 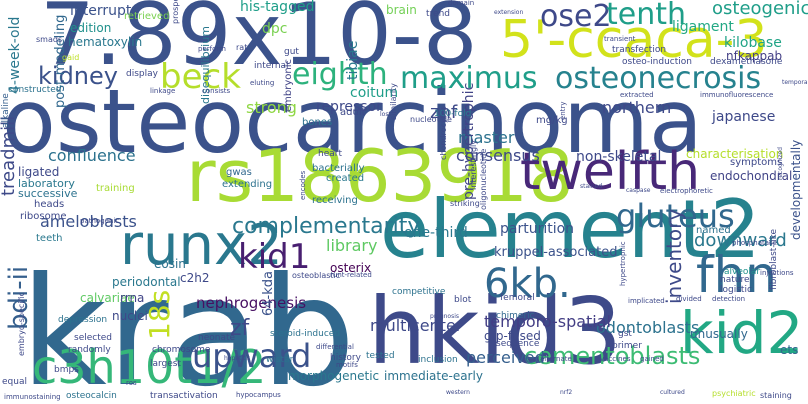 I want to click on word-alternate: alternate, so click(x=556, y=359).